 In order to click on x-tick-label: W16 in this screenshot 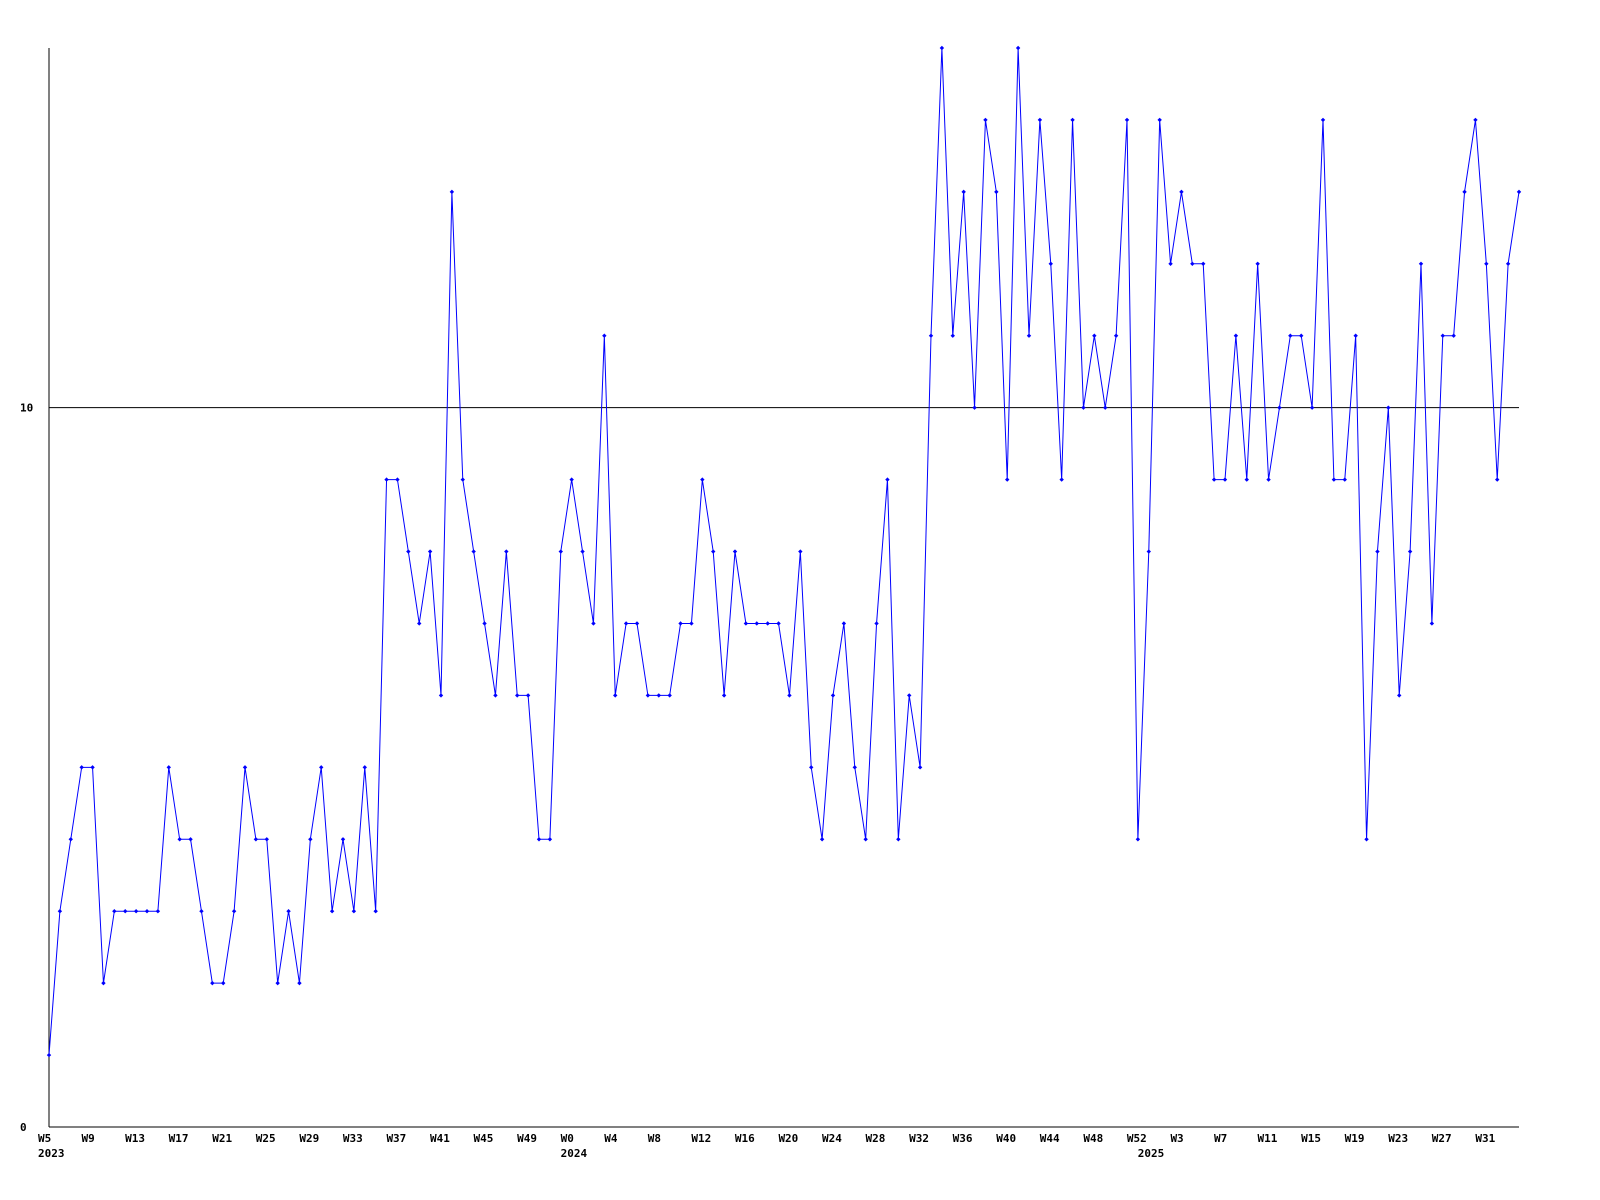, I will do `click(745, 1138)`.